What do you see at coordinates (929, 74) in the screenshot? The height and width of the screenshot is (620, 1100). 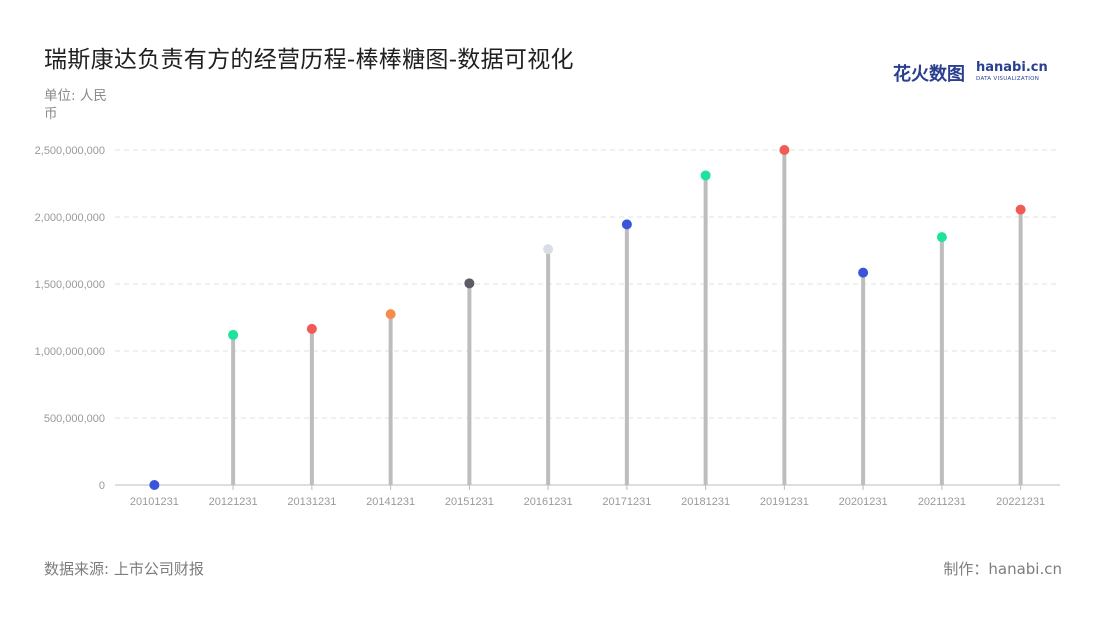 I see `logo-cn-text: 花火数图` at bounding box center [929, 74].